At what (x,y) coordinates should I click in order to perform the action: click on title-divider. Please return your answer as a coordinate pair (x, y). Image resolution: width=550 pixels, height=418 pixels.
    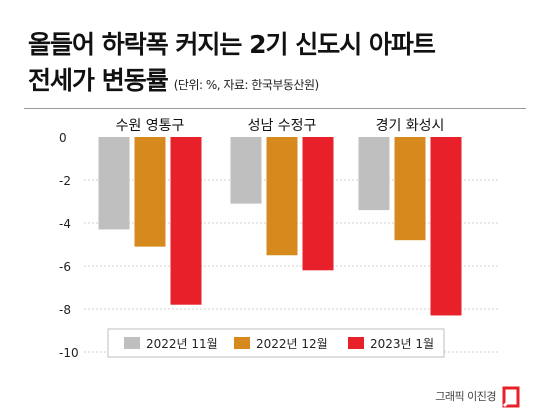
    Looking at the image, I should click on (275, 108).